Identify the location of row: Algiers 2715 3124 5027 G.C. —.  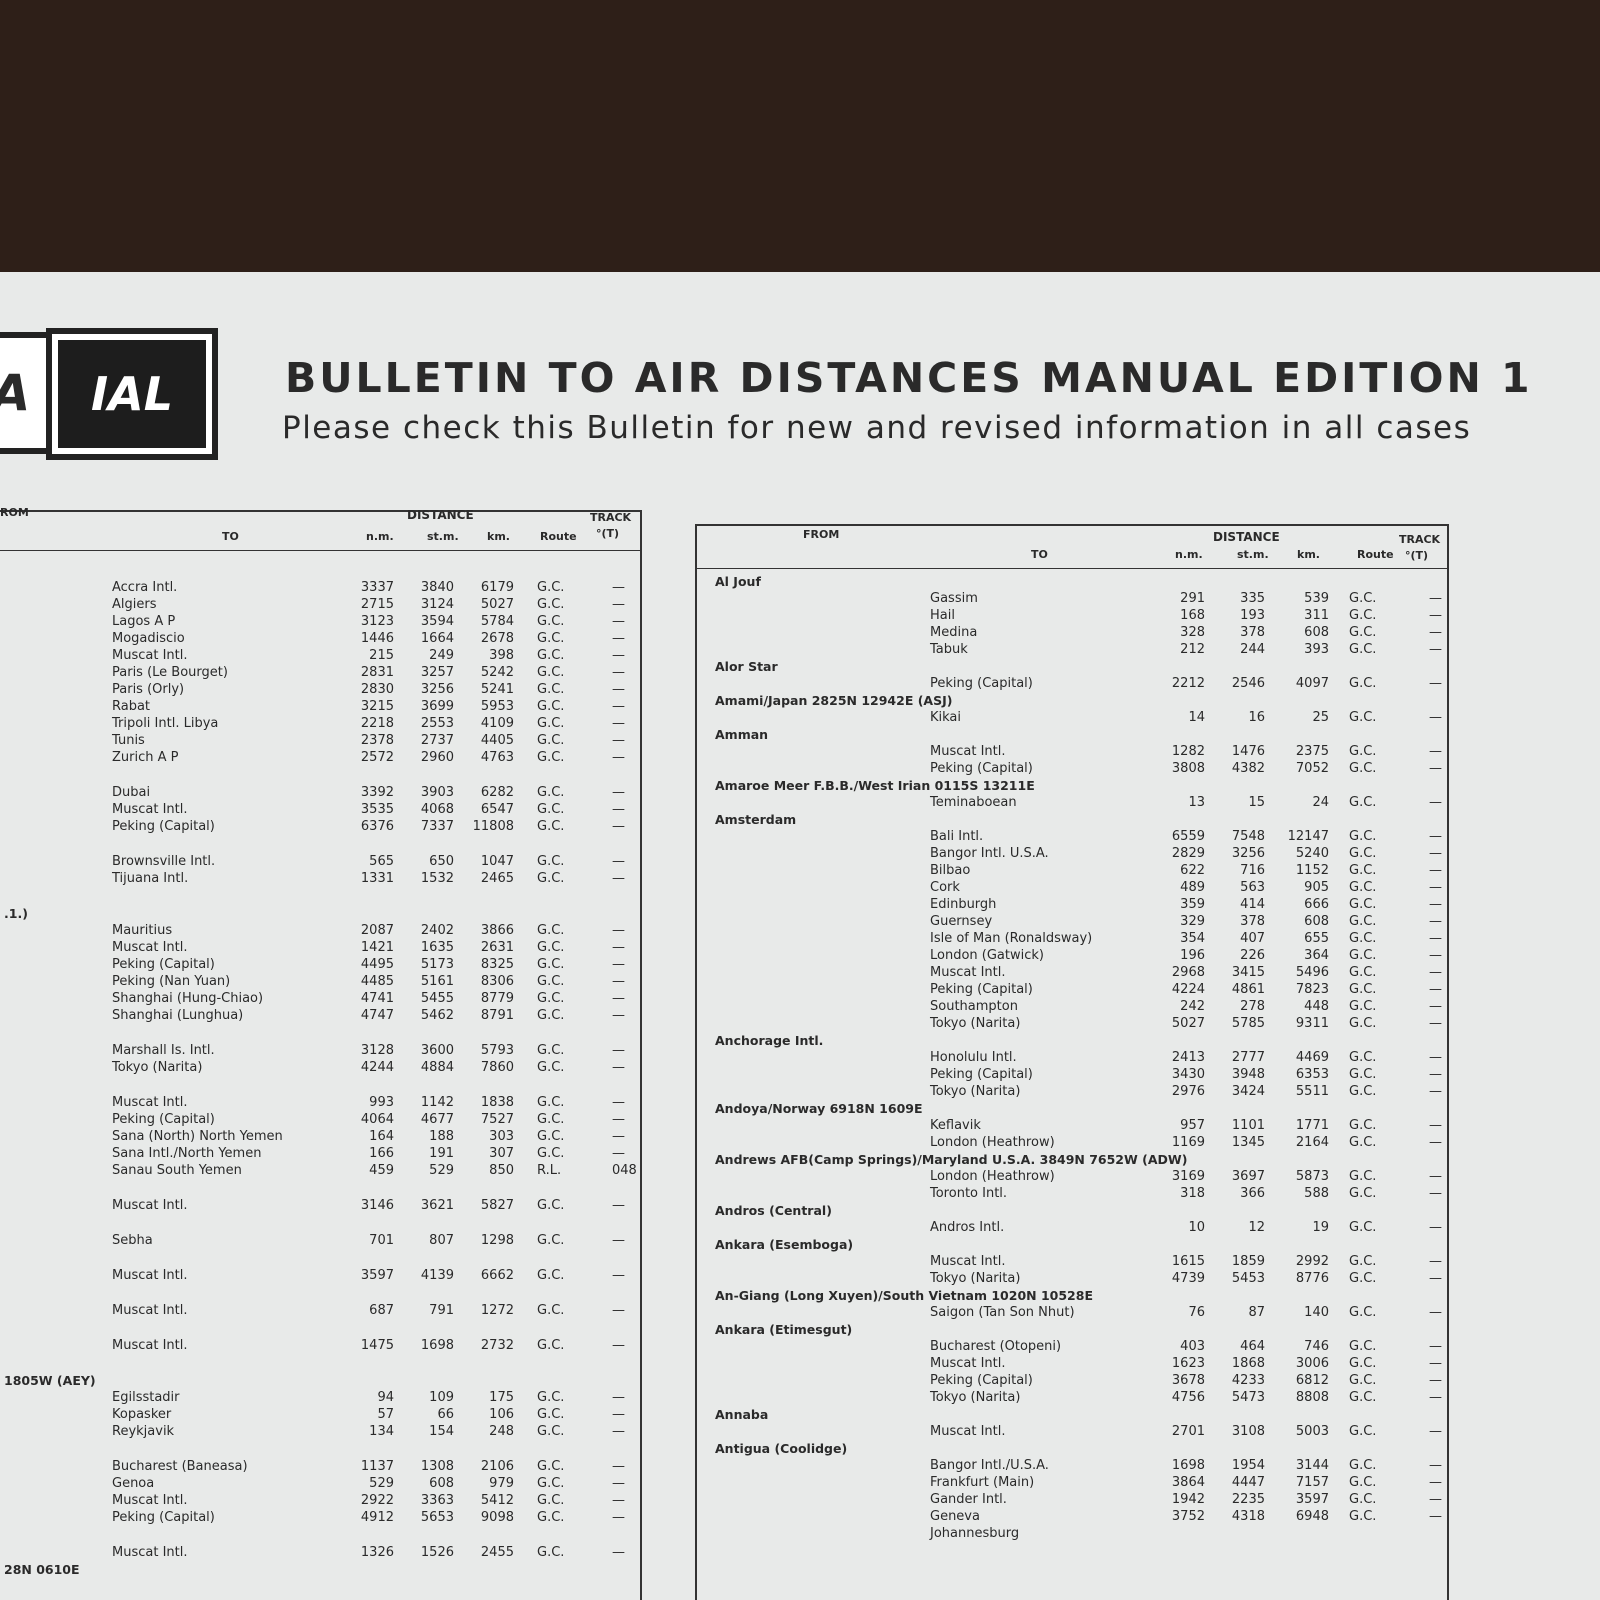
(320, 605).